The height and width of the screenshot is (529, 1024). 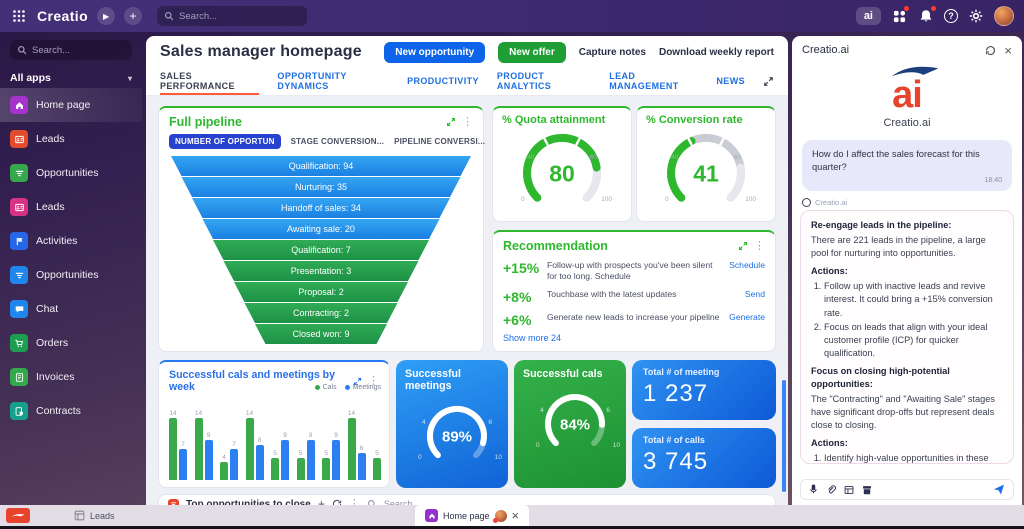 What do you see at coordinates (704, 390) in the screenshot?
I see `total-of-meeting-tile: Total # of meeting 1 237` at bounding box center [704, 390].